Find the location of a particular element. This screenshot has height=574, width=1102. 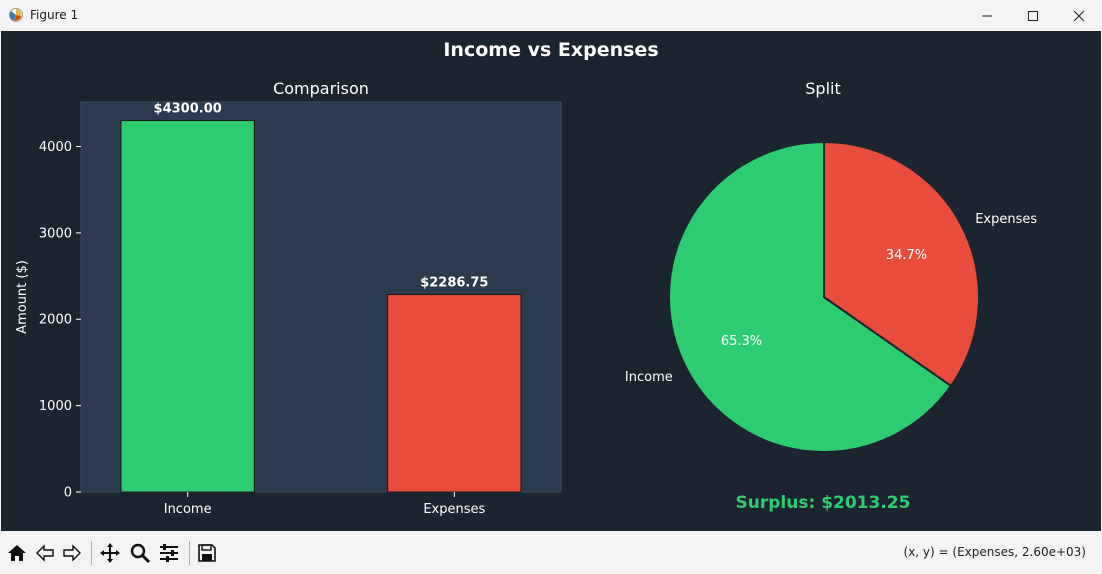

home-icon is located at coordinates (17, 553).